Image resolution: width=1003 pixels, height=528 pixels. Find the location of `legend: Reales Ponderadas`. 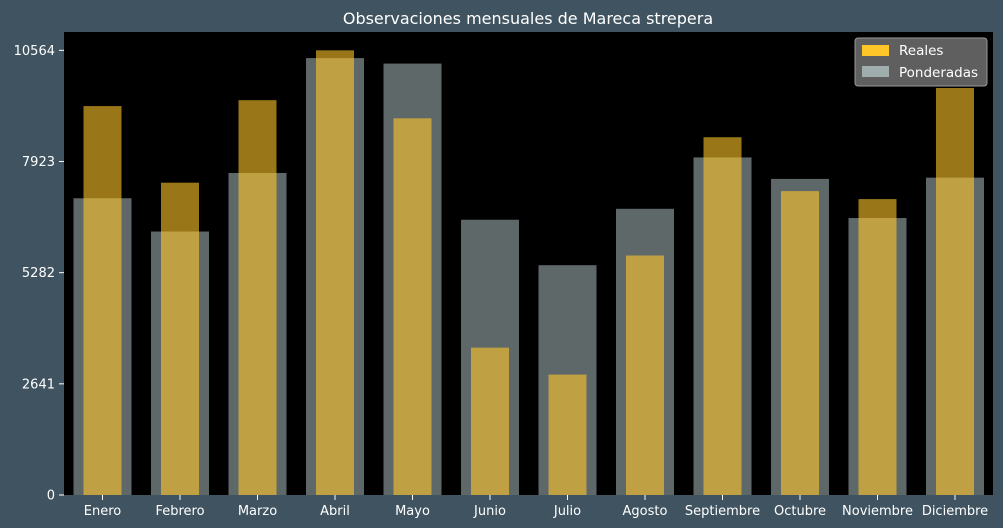

legend: Reales Ponderadas is located at coordinates (921, 62).